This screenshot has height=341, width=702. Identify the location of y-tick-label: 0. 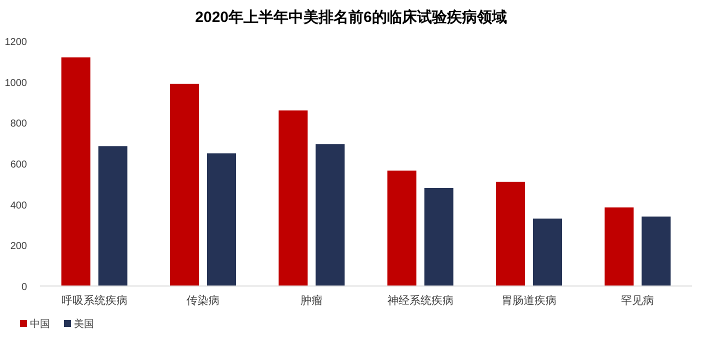
(24, 287).